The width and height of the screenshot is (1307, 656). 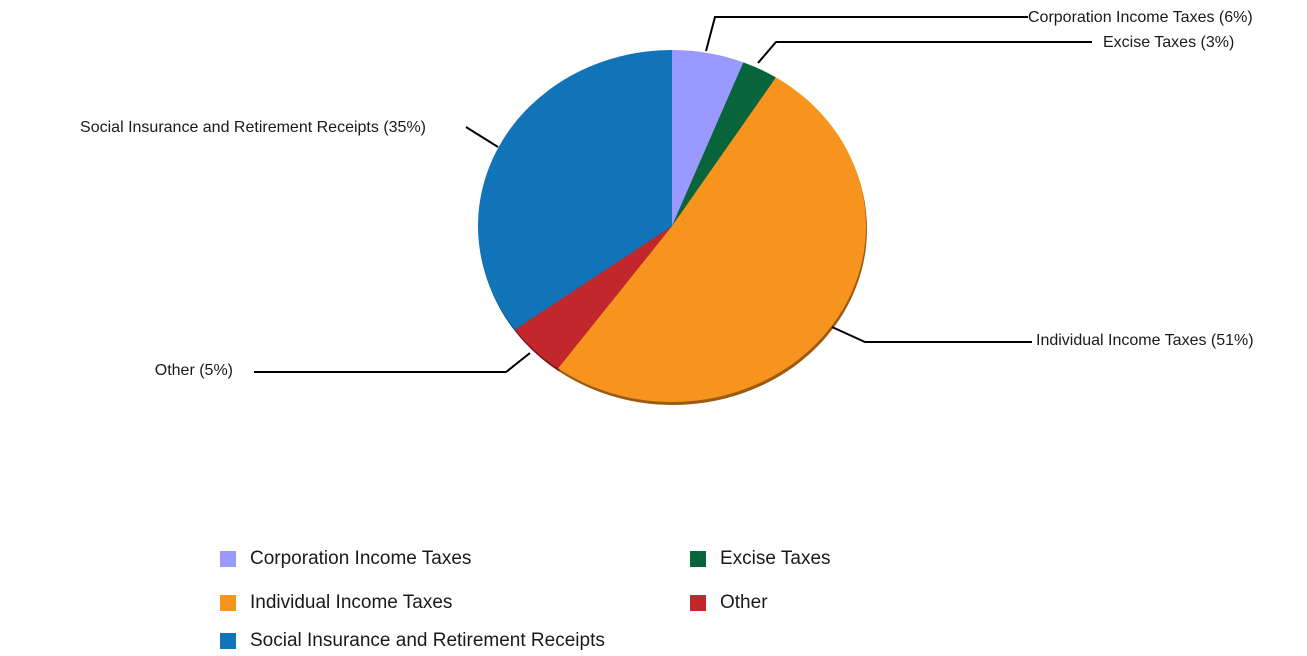 What do you see at coordinates (866, 34) in the screenshot?
I see `leader-line-corporation-income-taxes` at bounding box center [866, 34].